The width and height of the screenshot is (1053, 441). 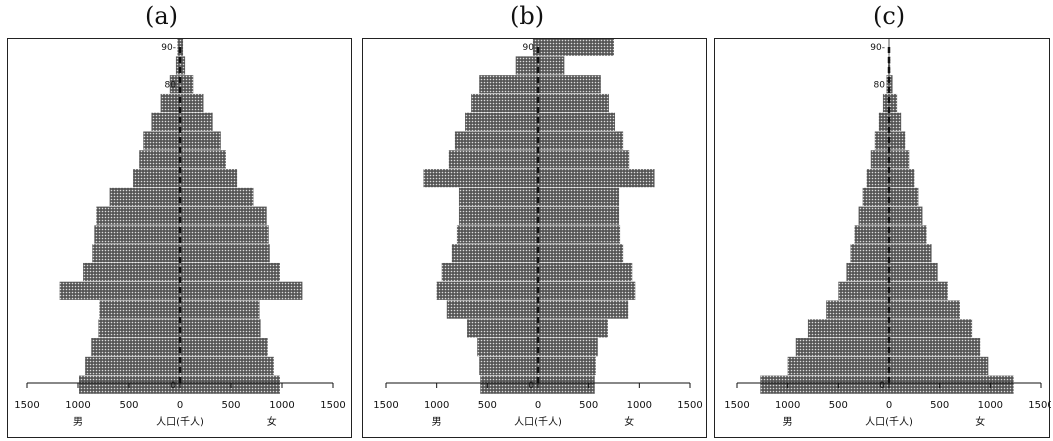 I want to click on age-label: 90, so click(x=529, y=48).